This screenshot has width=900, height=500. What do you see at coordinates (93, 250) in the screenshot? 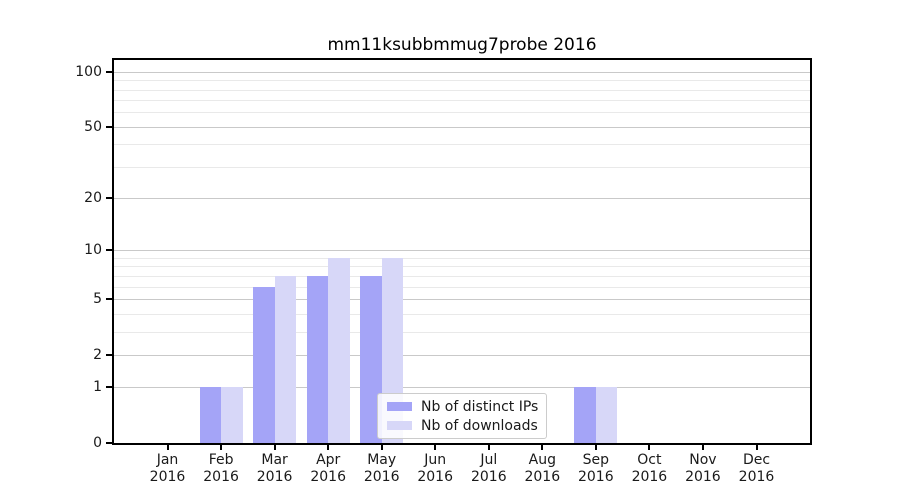
I see `y-tick-label: 10` at bounding box center [93, 250].